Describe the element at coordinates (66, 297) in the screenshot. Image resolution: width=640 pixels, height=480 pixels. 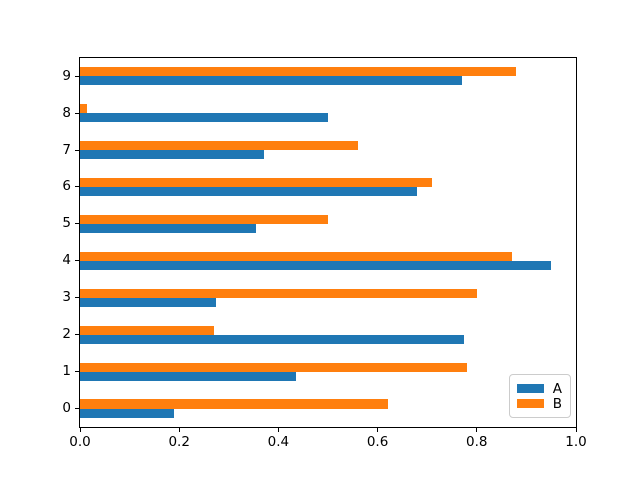
I see `y-tick-label: 3` at that location.